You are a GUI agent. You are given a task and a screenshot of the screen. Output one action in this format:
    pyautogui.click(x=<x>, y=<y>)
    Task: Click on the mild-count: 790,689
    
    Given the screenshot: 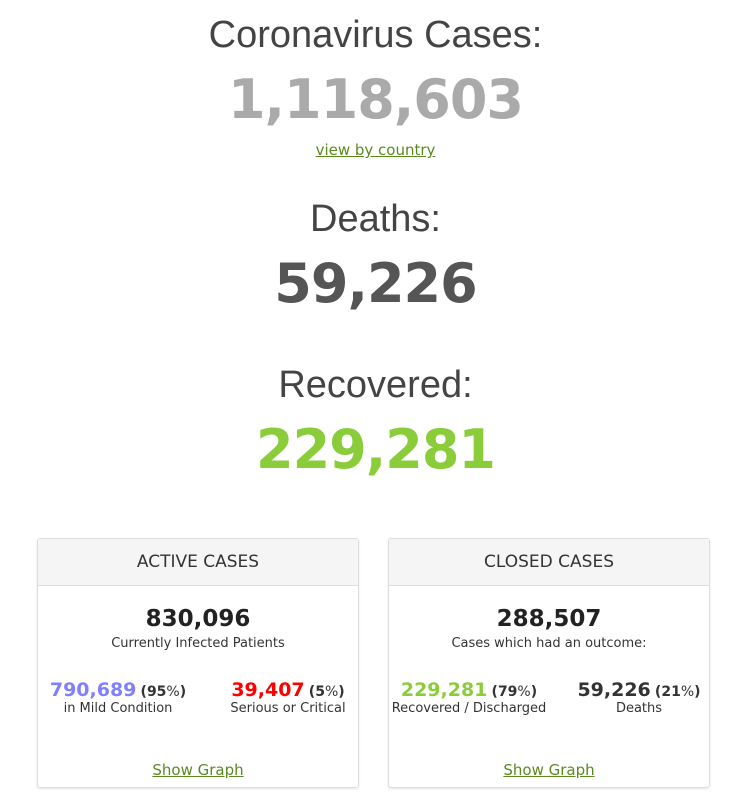 What is the action you would take?
    pyautogui.click(x=93, y=690)
    